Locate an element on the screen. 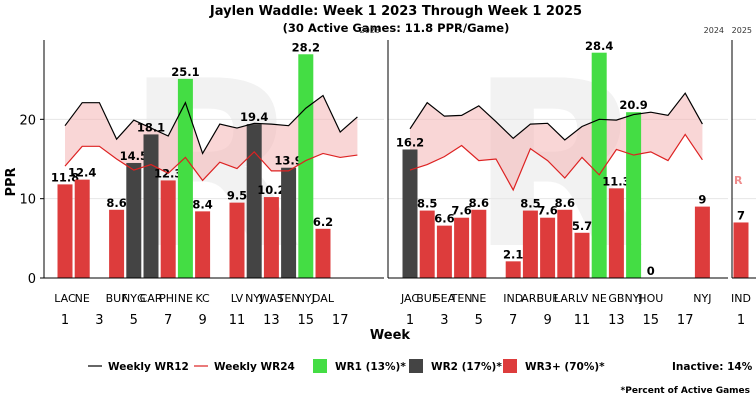  legend-wr24-label: Weekly WR24 is located at coordinates (254, 367).